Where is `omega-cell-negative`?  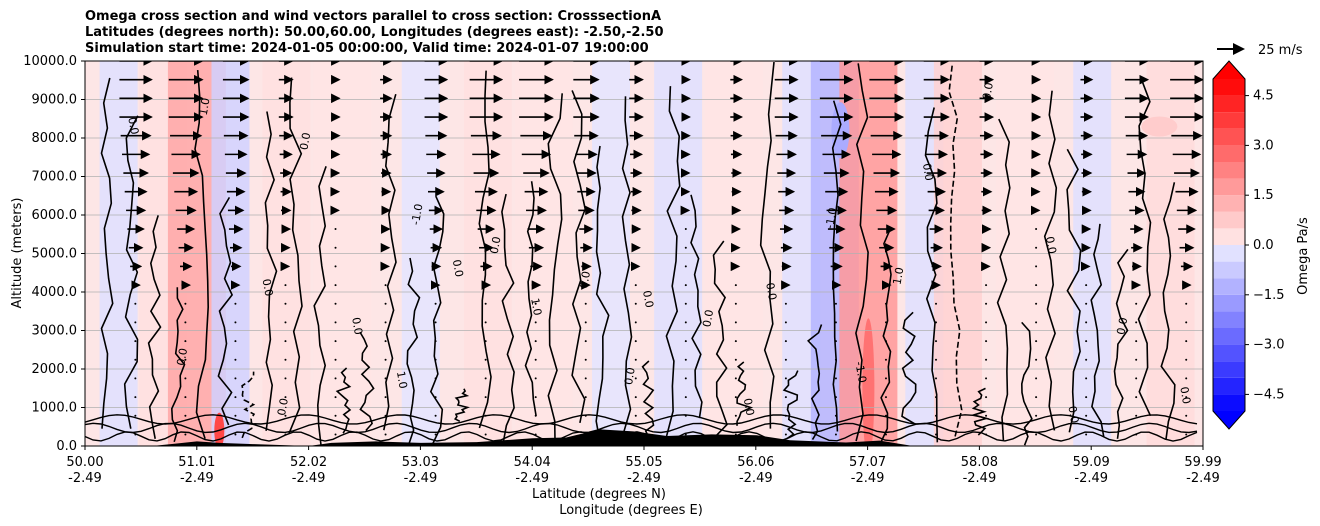
omega-cell-negative is located at coordinates (840, 130).